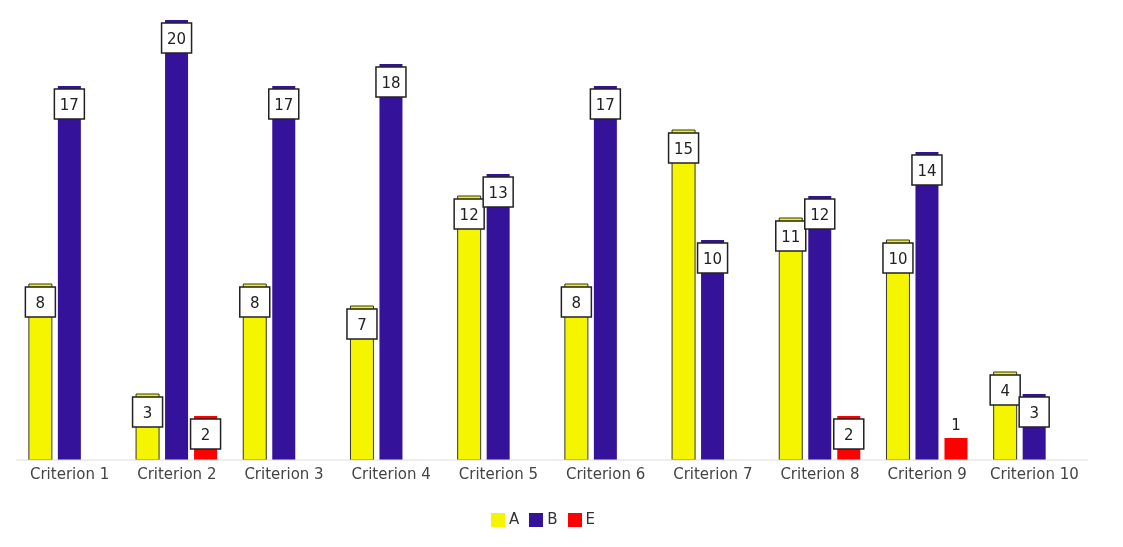 The width and height of the screenshot is (1123, 547). What do you see at coordinates (820, 473) in the screenshot?
I see `x-tick-label: Criterion 8` at bounding box center [820, 473].